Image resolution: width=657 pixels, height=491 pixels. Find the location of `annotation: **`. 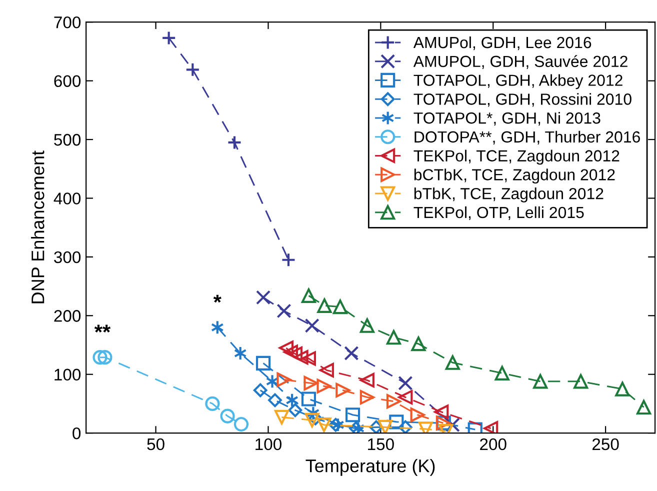

annotation: ** is located at coordinates (102, 328).